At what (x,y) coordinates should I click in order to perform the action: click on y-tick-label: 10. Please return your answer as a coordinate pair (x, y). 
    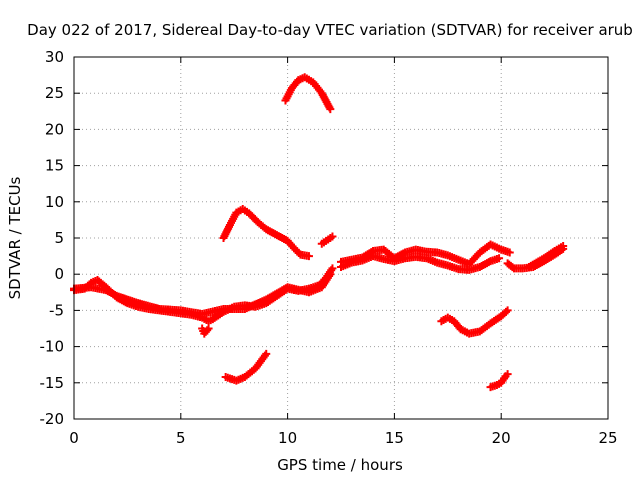
    Looking at the image, I should click on (54, 202).